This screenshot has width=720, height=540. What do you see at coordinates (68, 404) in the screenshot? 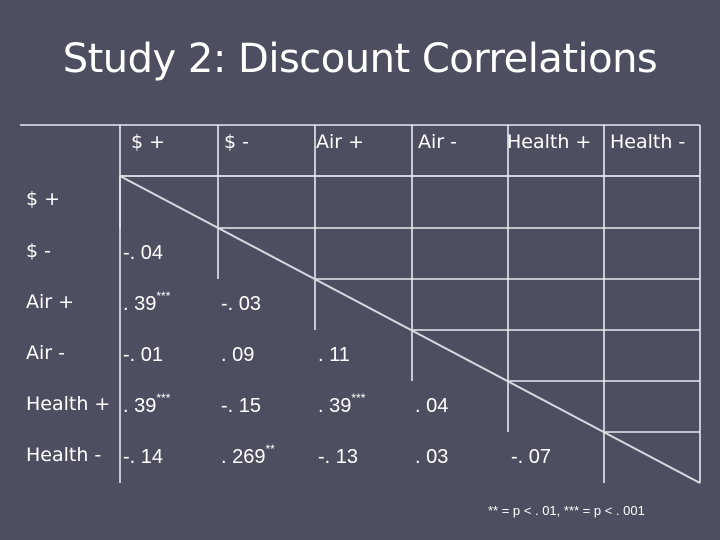
I see `row-label: Health +` at bounding box center [68, 404].